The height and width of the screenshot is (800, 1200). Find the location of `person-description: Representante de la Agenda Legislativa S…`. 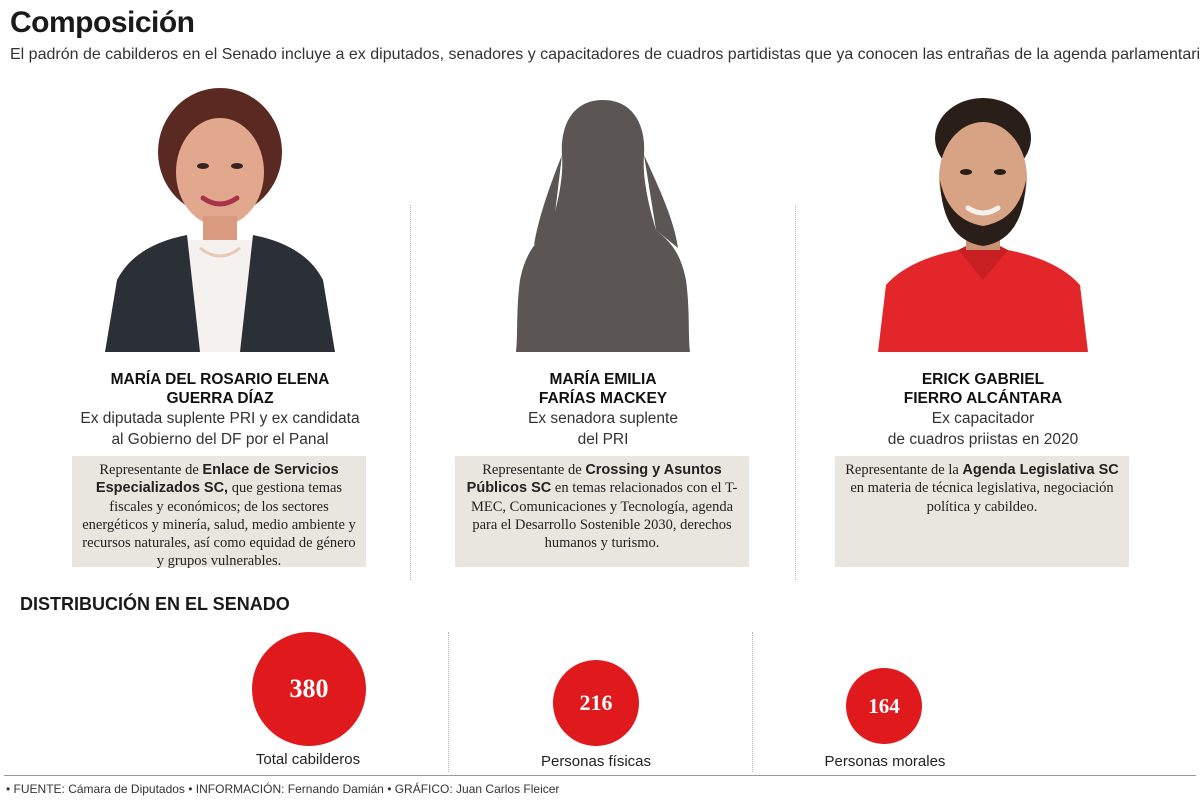

person-description: Representante de la Agenda Legislativa S… is located at coordinates (982, 511).